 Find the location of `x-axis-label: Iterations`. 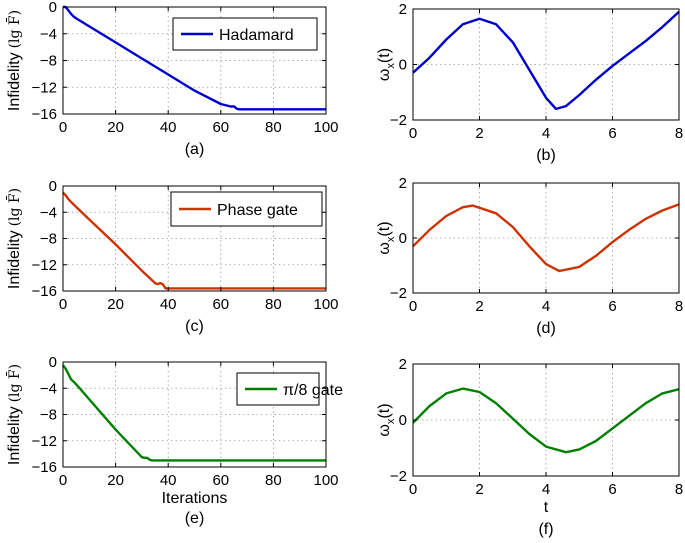

x-axis-label: Iterations is located at coordinates (195, 498).